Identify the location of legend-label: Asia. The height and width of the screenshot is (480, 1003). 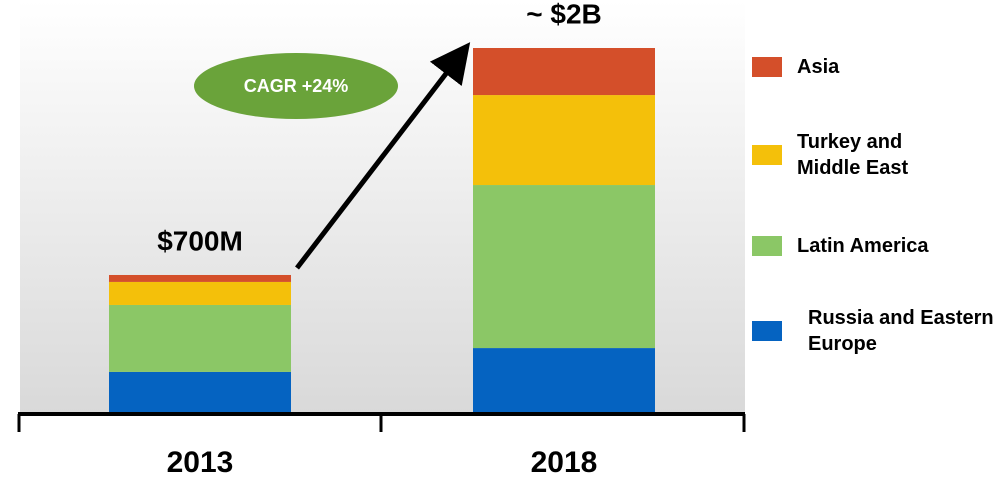
(818, 67).